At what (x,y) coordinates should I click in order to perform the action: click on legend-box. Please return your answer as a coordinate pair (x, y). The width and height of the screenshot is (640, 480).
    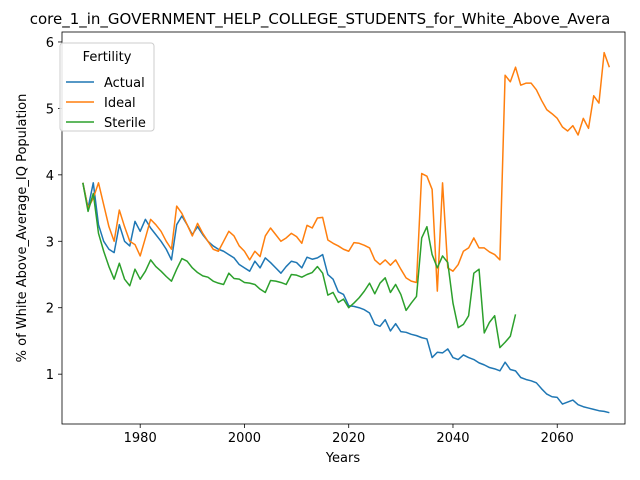
    Looking at the image, I should click on (107, 87).